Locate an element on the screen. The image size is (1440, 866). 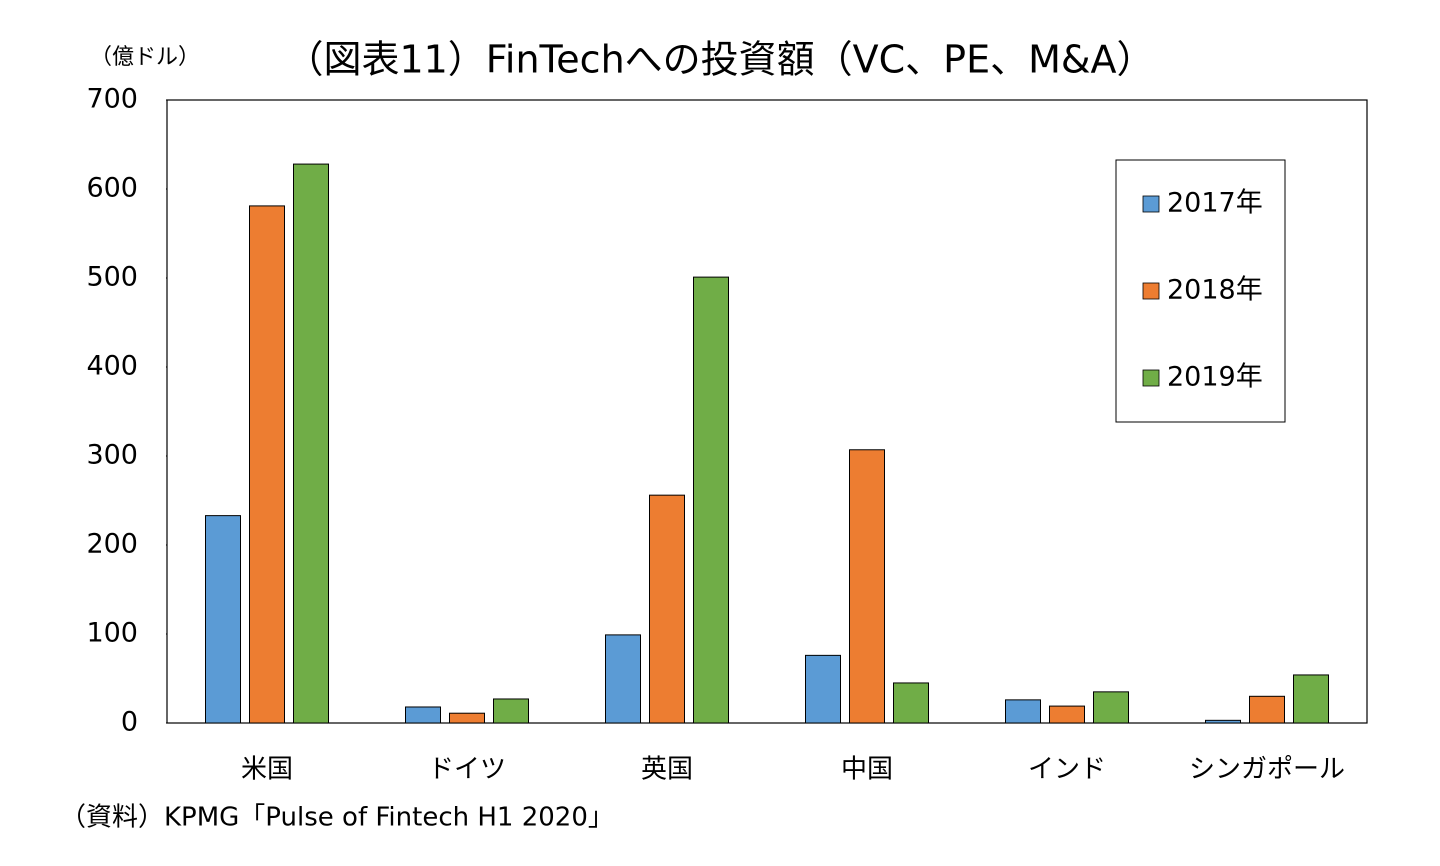
y-tick-label: 300 is located at coordinates (112, 455).